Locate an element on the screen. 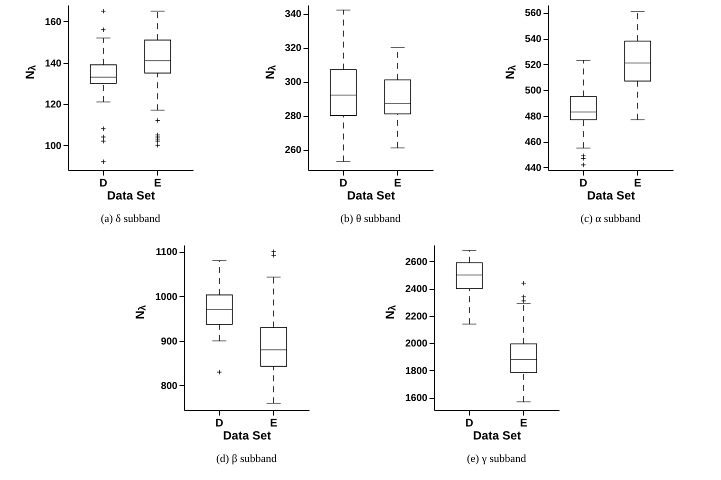 This screenshot has width=721, height=480. y-tick-label: 520 is located at coordinates (533, 65).